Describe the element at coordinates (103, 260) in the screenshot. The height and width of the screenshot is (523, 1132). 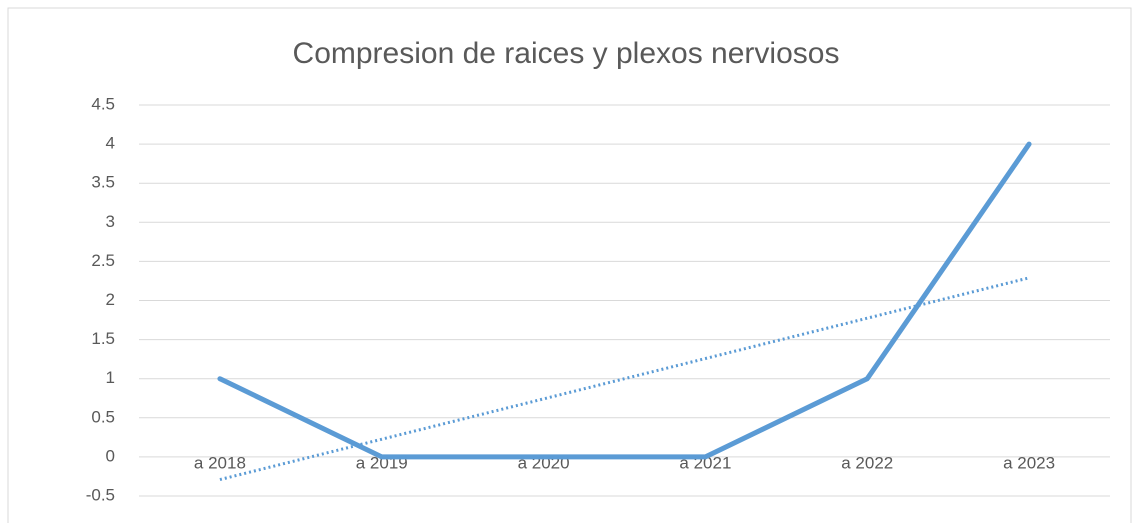
I see `y-tick-label: 2.5` at that location.